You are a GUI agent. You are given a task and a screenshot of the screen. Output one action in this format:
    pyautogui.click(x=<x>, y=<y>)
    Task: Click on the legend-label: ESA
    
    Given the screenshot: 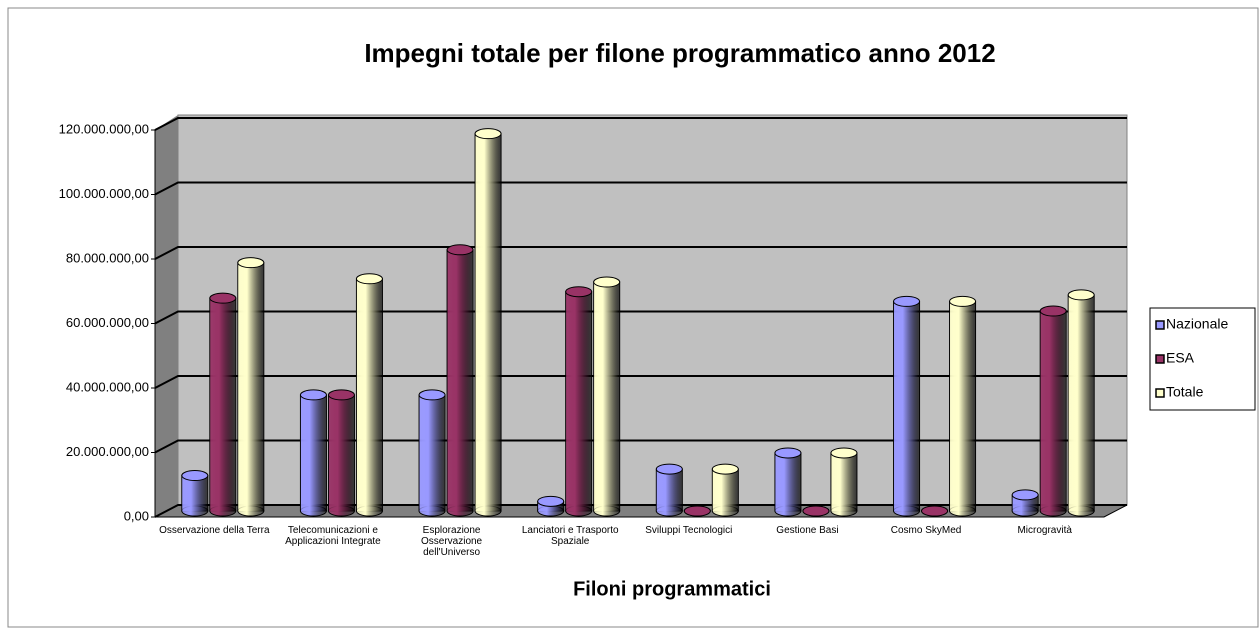 What is the action you would take?
    pyautogui.click(x=1180, y=358)
    